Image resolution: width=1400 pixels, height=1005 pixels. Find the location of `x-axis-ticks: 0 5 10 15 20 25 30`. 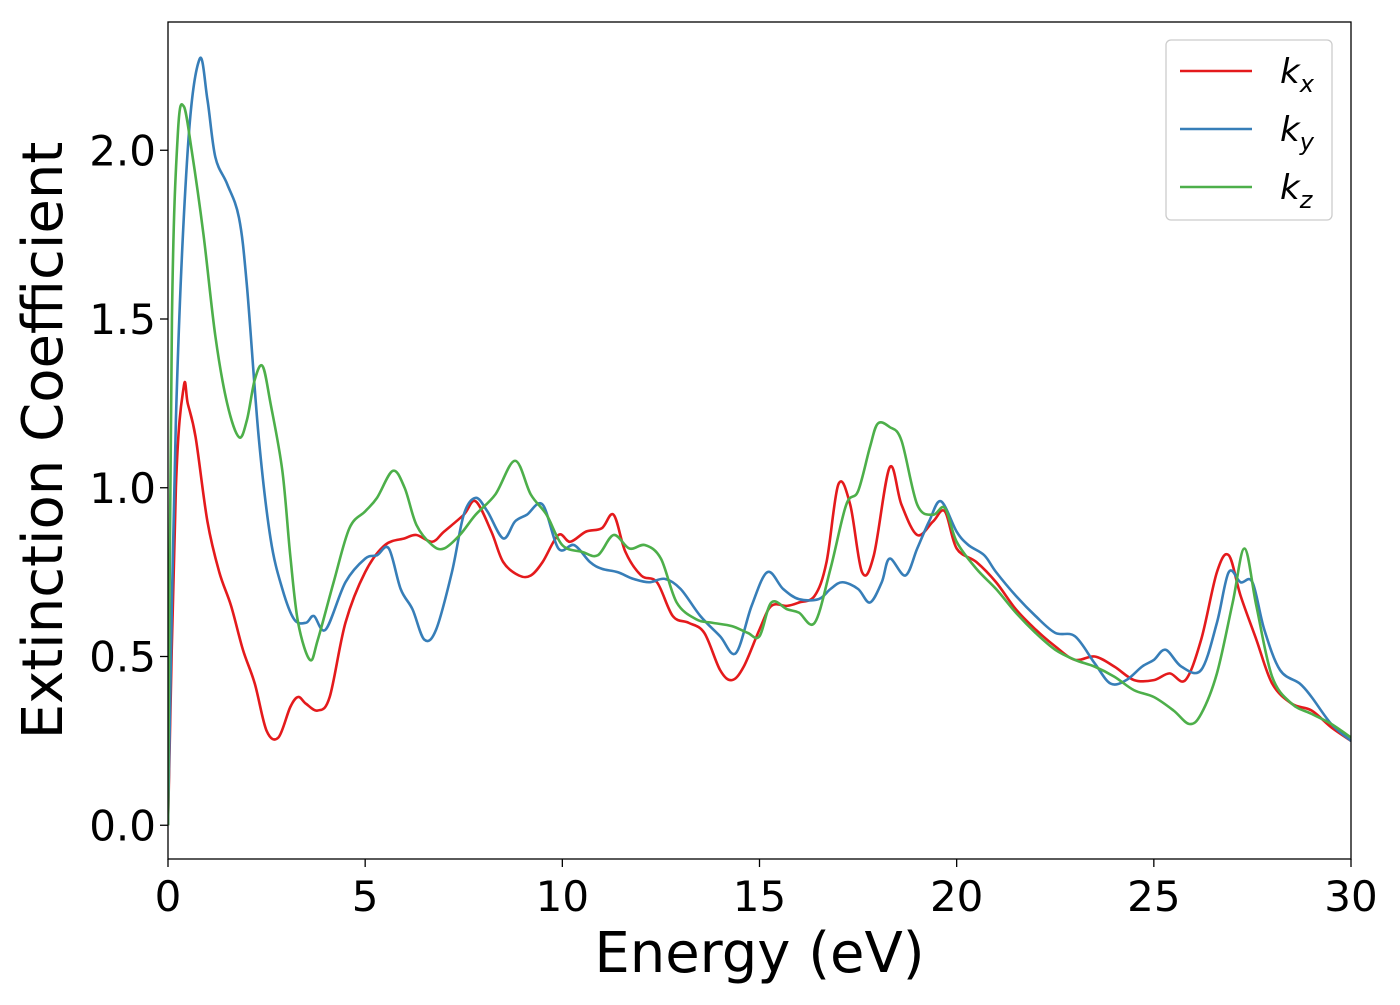

x-axis-ticks: 0 5 10 15 20 25 30 is located at coordinates (766, 890).